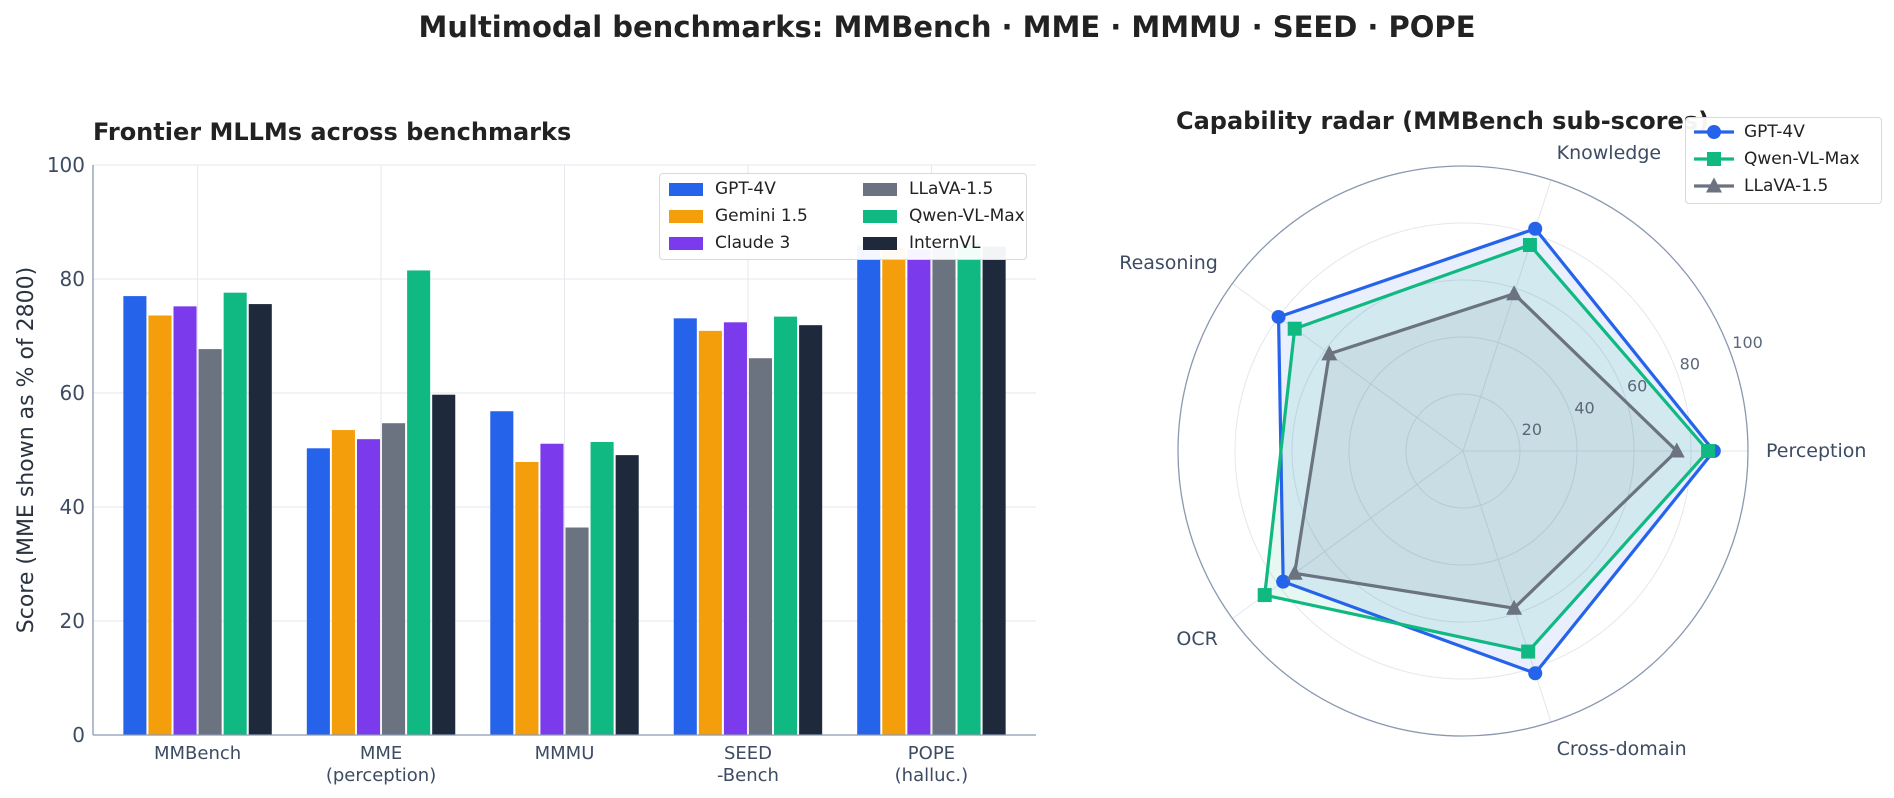  Describe the element at coordinates (419, 502) in the screenshot. I see `bar-qwen-vl-max-mme` at that location.